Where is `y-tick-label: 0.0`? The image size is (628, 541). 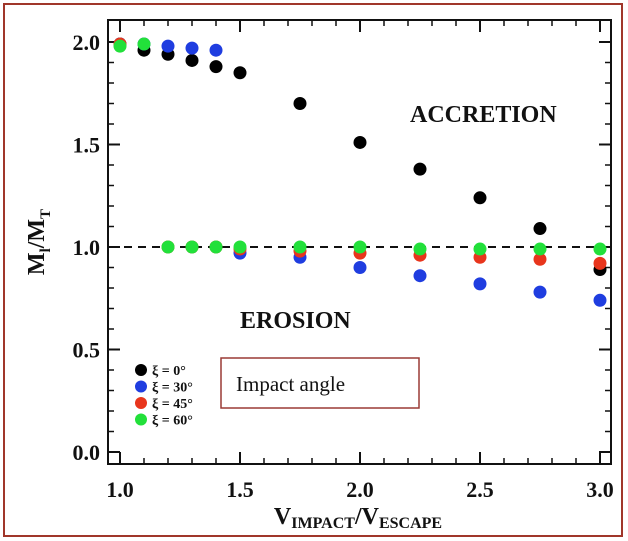 y-tick-label: 0.0 is located at coordinates (87, 452).